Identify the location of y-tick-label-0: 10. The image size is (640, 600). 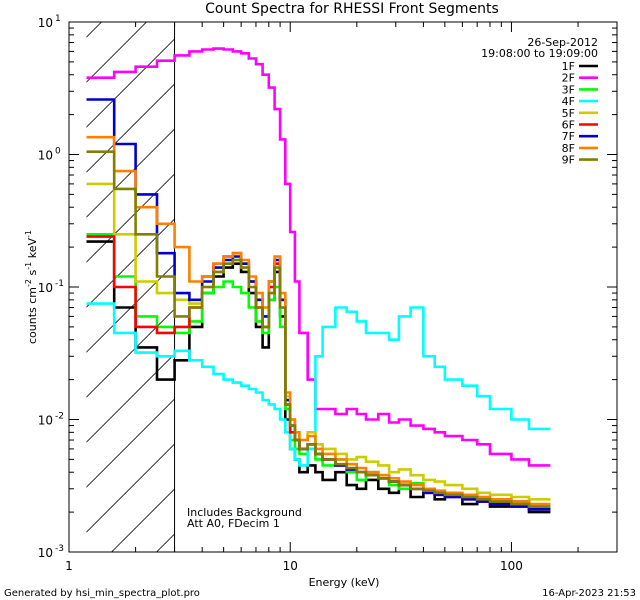
(45, 156).